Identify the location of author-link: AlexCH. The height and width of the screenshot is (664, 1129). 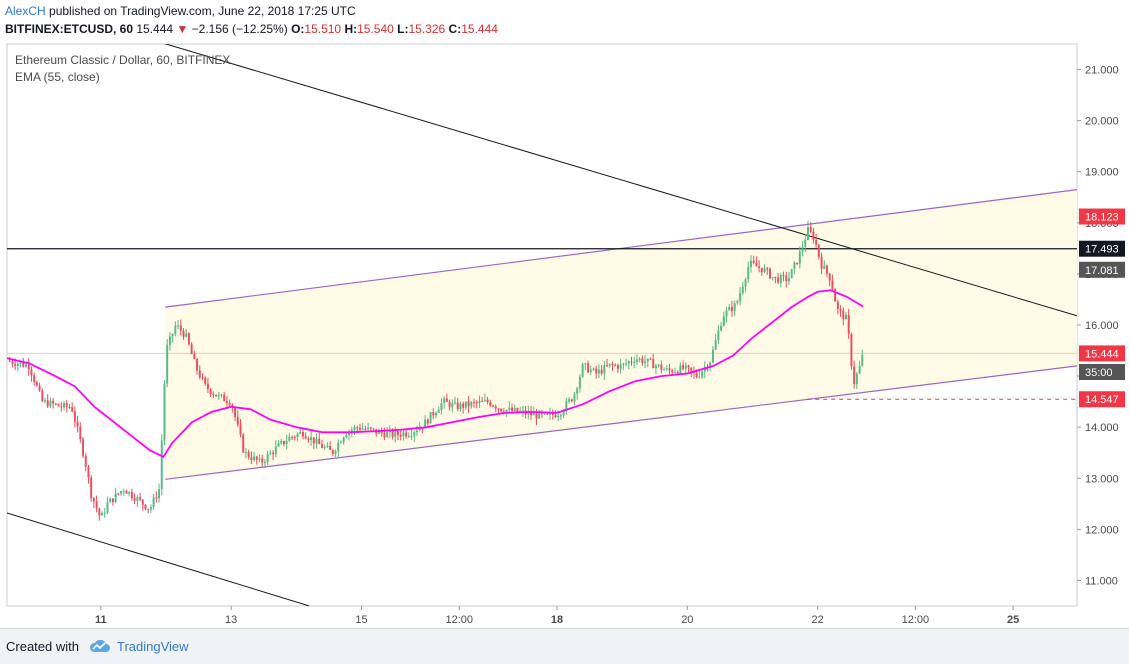
(25, 11).